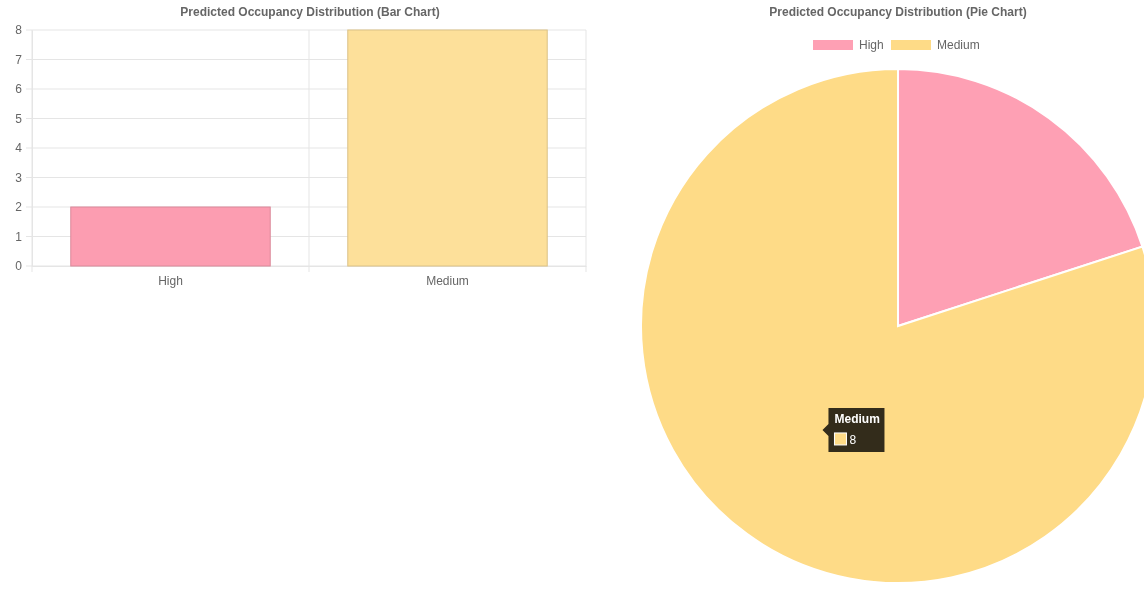 The height and width of the screenshot is (592, 1144). What do you see at coordinates (310, 12) in the screenshot?
I see `chart-title: Predicted Occupancy Distribution (Bar Chart)` at bounding box center [310, 12].